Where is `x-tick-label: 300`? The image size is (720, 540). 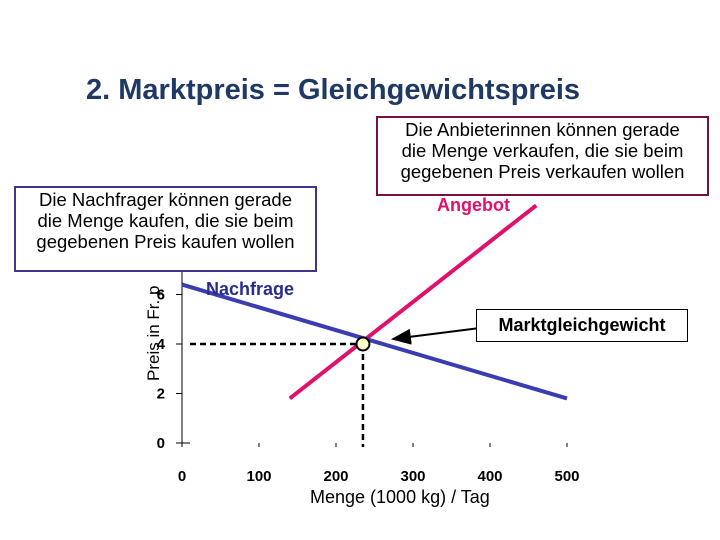
x-tick-label: 300 is located at coordinates (412, 476).